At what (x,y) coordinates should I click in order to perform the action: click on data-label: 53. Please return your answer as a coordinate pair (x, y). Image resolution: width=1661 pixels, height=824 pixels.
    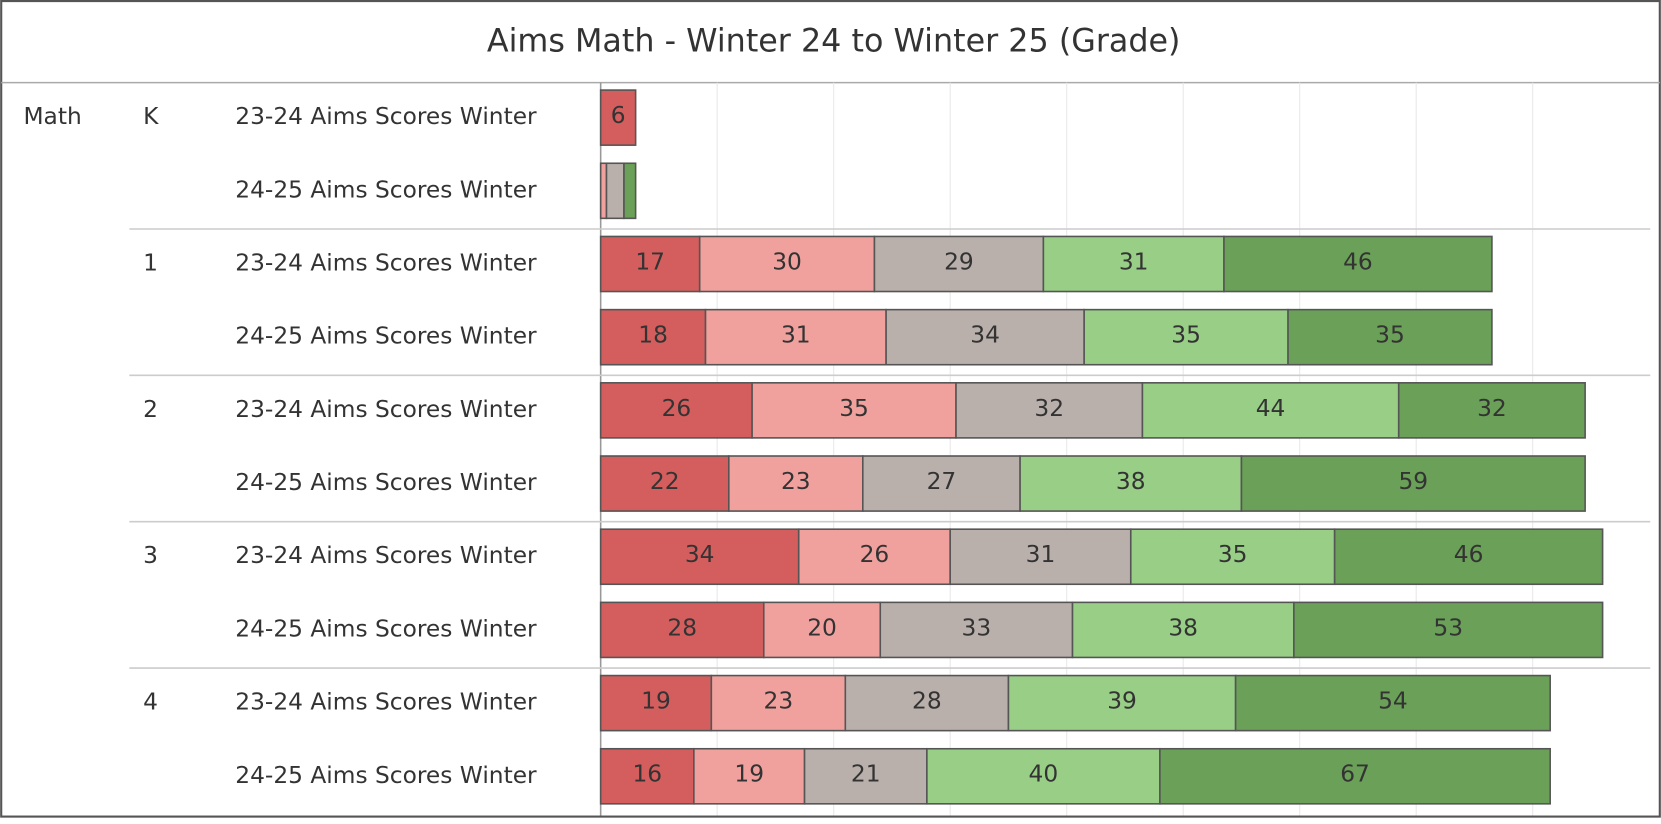
    Looking at the image, I should click on (1448, 627).